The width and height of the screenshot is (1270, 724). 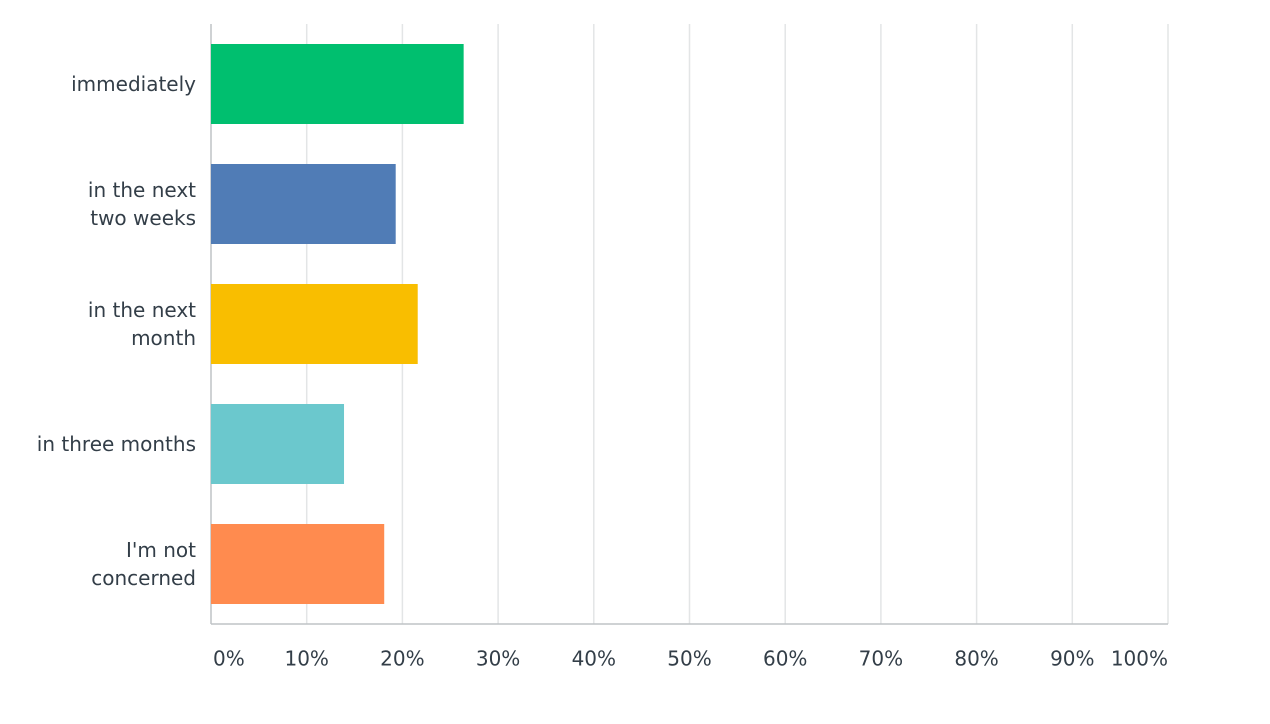 What do you see at coordinates (116, 444) in the screenshot?
I see `y-tick-label: in three months` at bounding box center [116, 444].